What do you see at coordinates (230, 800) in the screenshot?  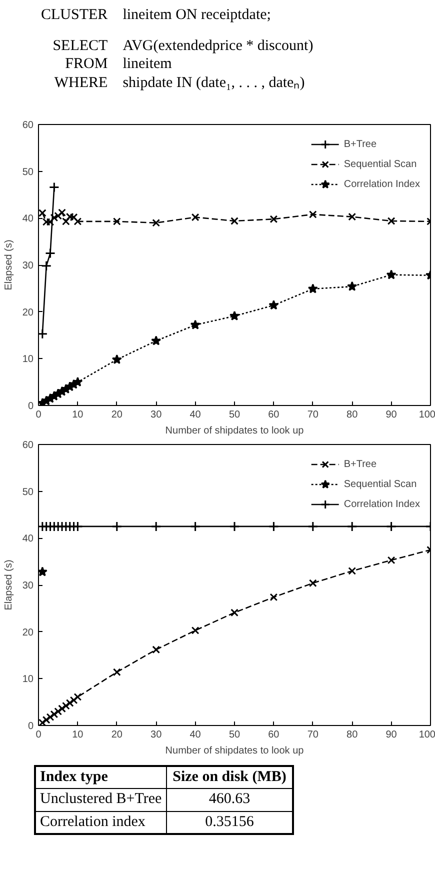 I see `text: 460.63` at bounding box center [230, 800].